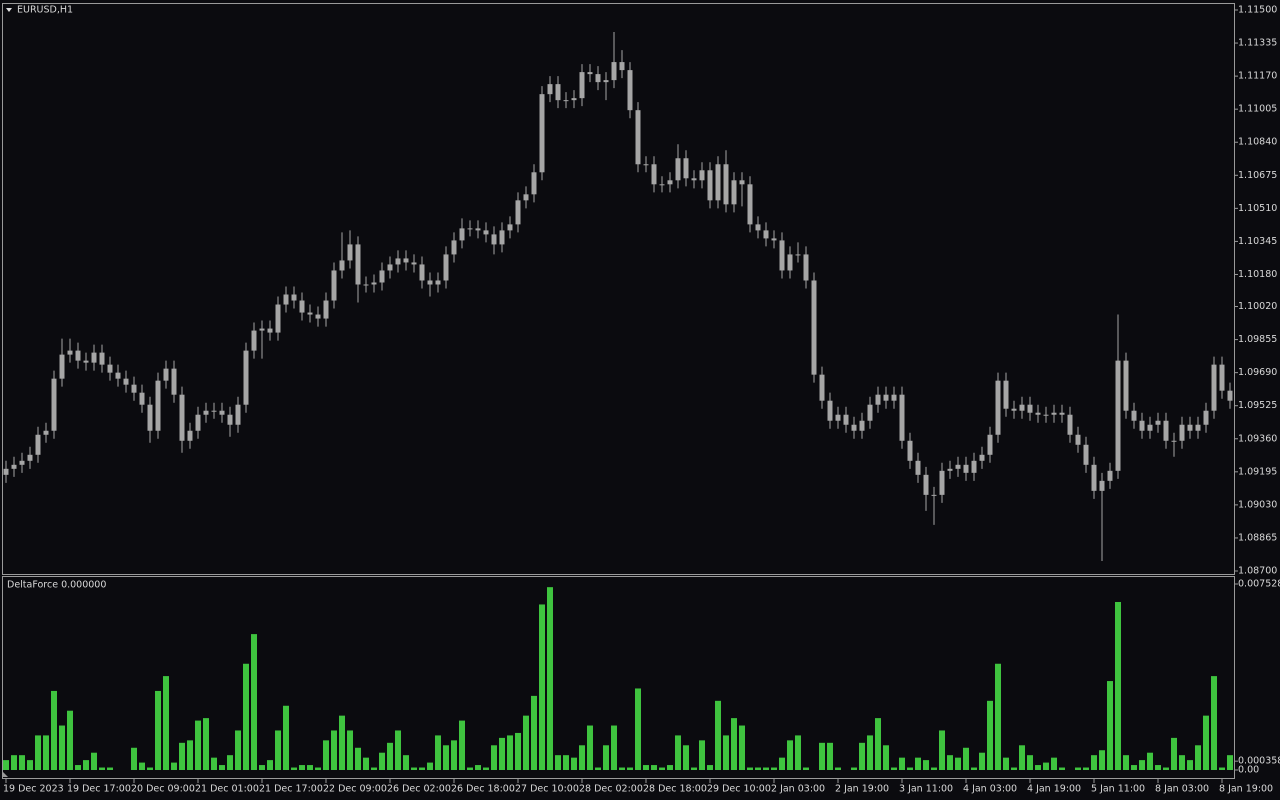 The image size is (1280, 800). I want to click on y-tick-label: 1.08700, so click(1257, 571).